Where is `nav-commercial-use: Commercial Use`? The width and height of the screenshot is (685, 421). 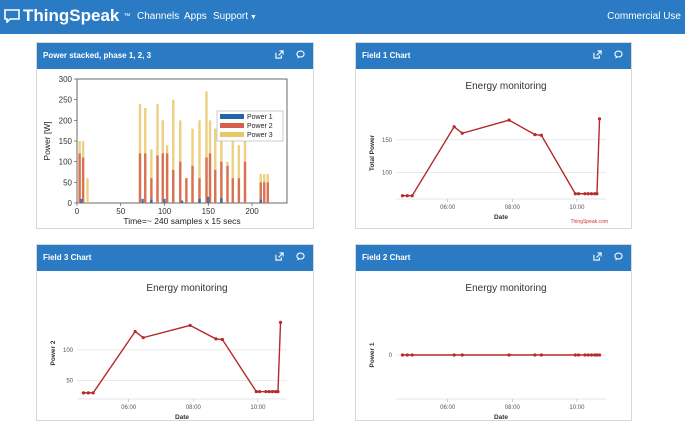
nav-commercial-use: Commercial Use is located at coordinates (644, 16).